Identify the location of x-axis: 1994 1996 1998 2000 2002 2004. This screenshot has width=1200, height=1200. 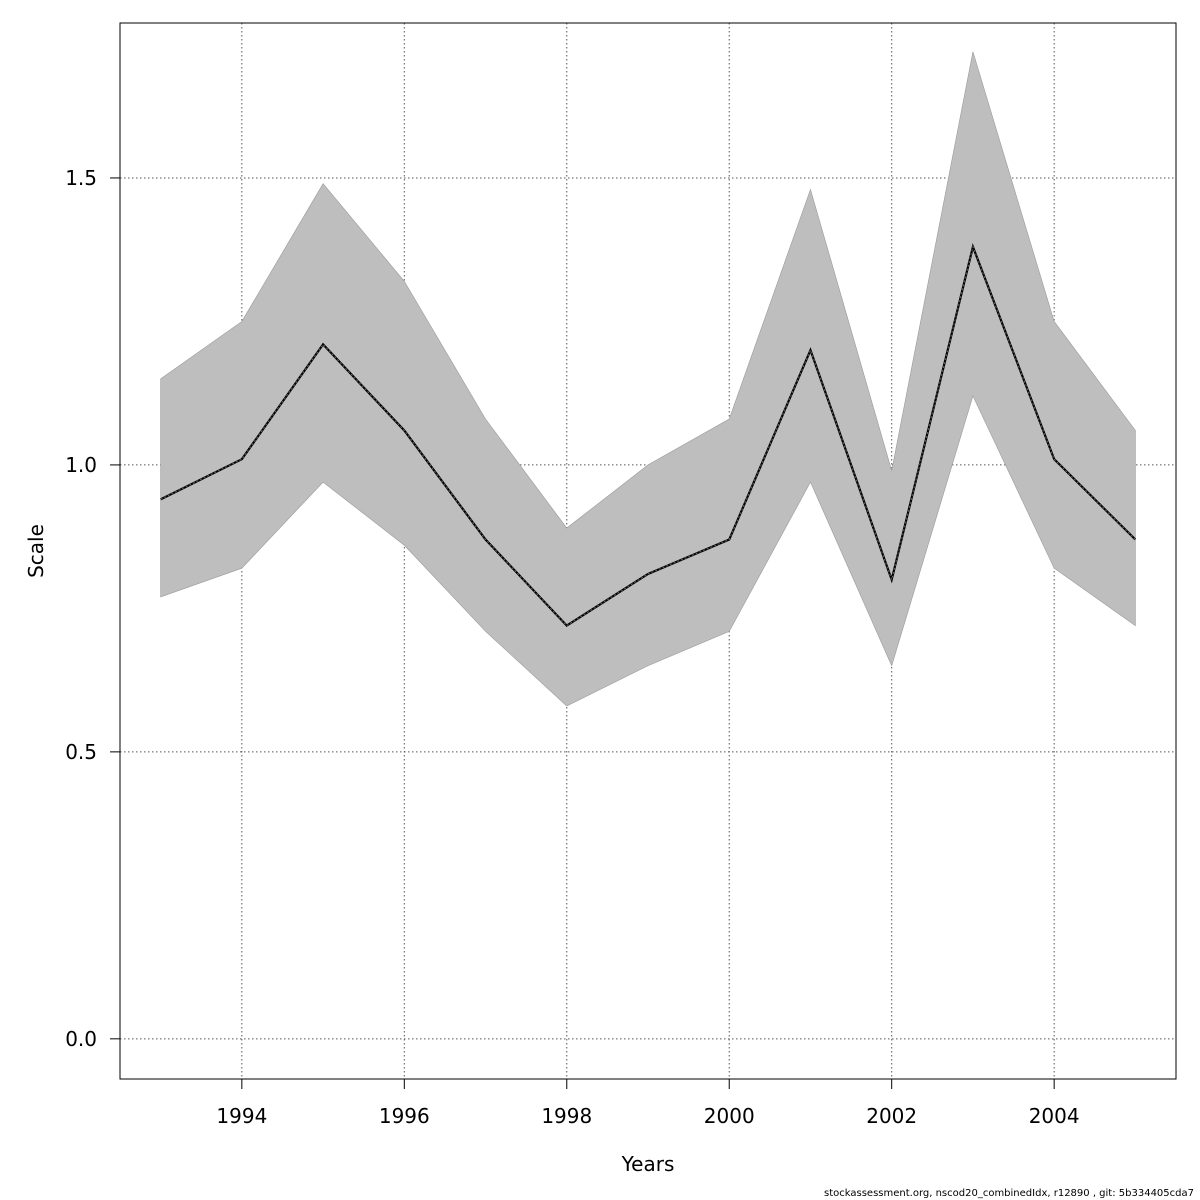
(648, 1103).